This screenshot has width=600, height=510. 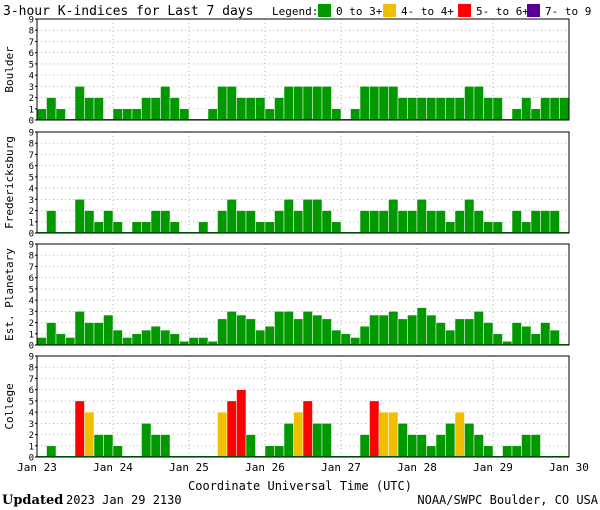 What do you see at coordinates (31, 21) in the screenshot?
I see `y-tick-label: 9` at bounding box center [31, 21].